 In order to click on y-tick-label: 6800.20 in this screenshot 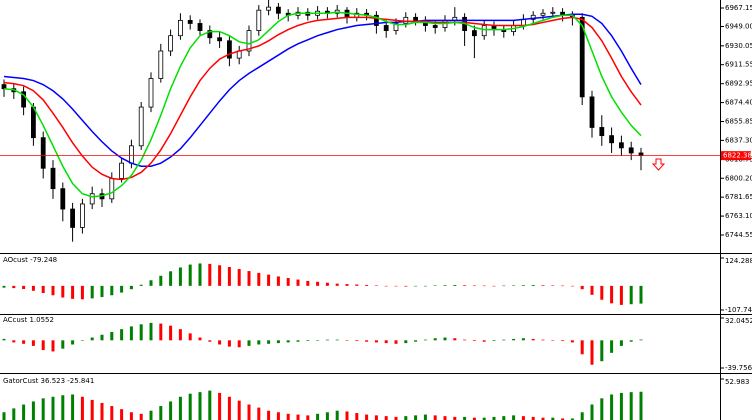, I will do `click(738, 178)`.